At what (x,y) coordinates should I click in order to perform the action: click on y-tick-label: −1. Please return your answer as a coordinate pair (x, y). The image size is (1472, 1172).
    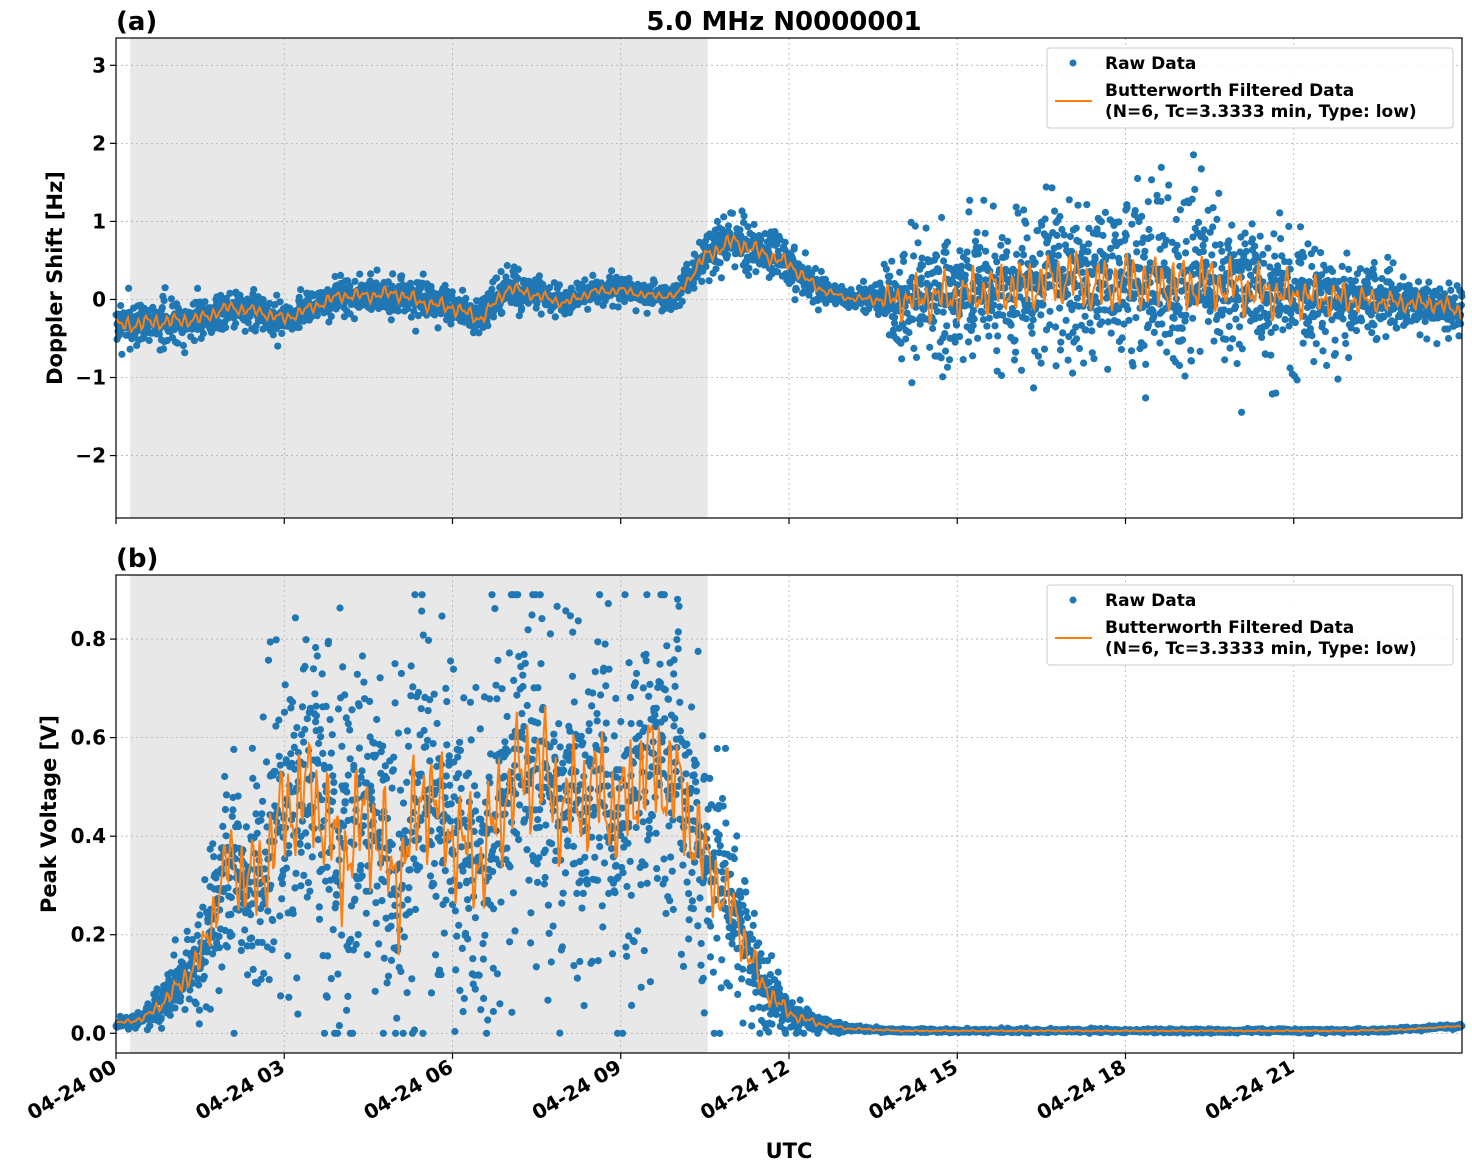
    Looking at the image, I should click on (90, 378).